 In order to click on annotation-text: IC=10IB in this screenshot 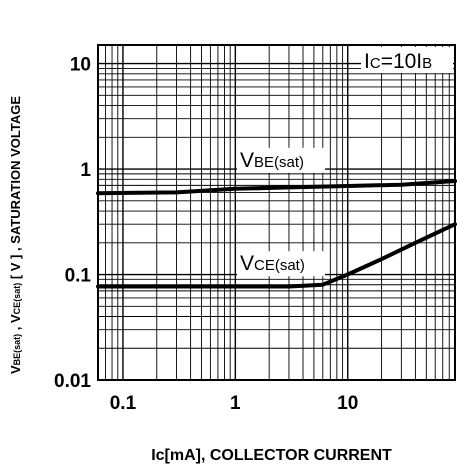, I will do `click(398, 61)`.